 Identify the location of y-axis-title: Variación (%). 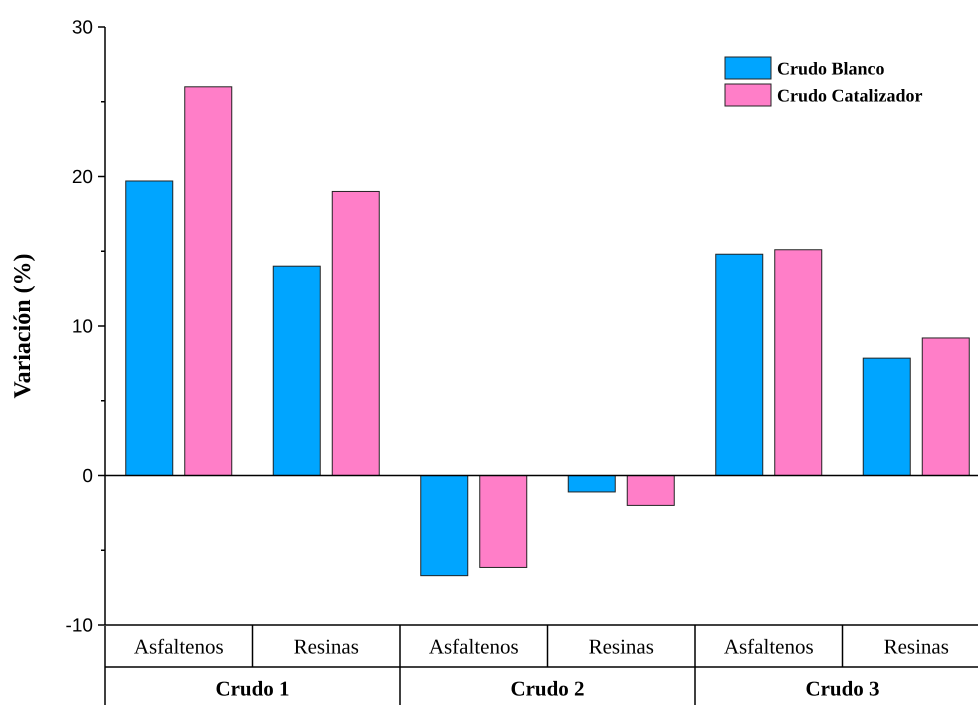
(23, 326).